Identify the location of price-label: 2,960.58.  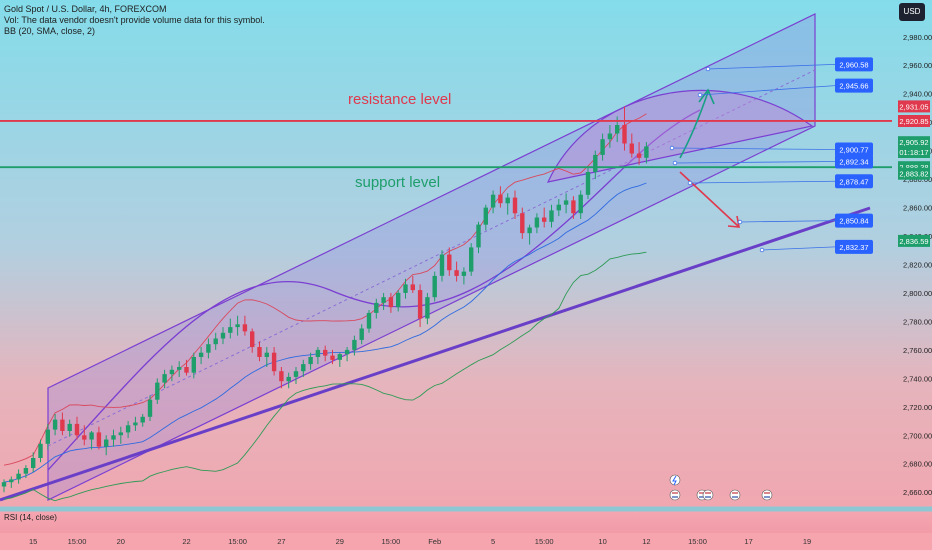
(854, 64).